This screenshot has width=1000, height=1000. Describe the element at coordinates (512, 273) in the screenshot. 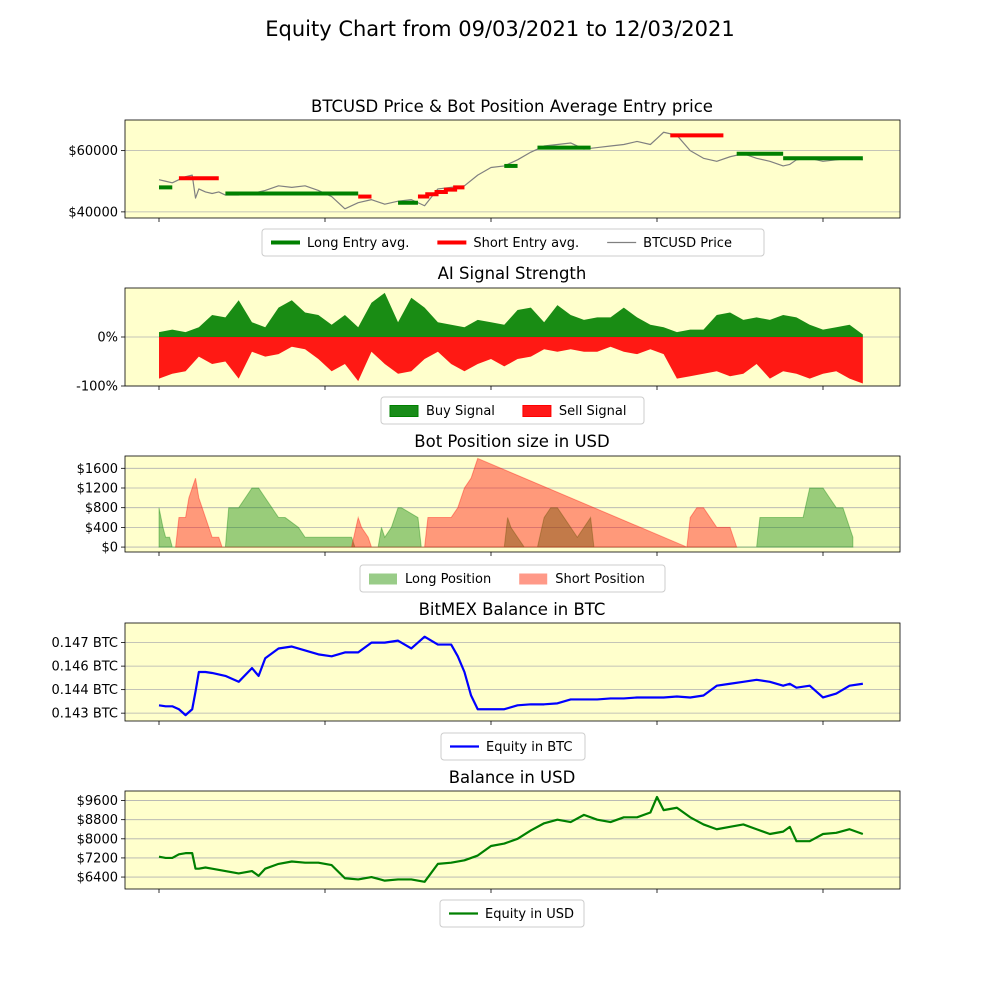

I see `panel-signal-title: AI Signal Strength` at that location.